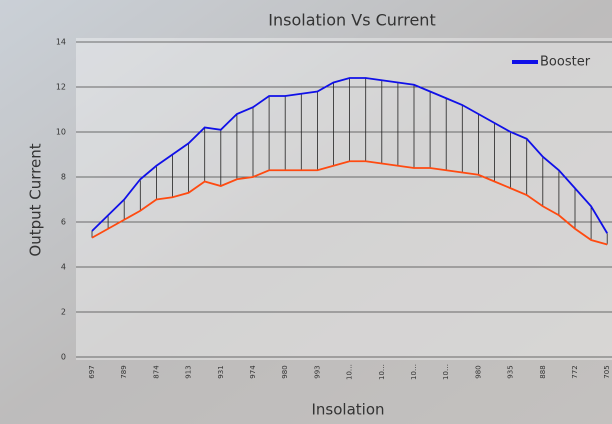 The height and width of the screenshot is (424, 612). Describe the element at coordinates (575, 371) in the screenshot. I see `x-tick-label: 772` at that location.